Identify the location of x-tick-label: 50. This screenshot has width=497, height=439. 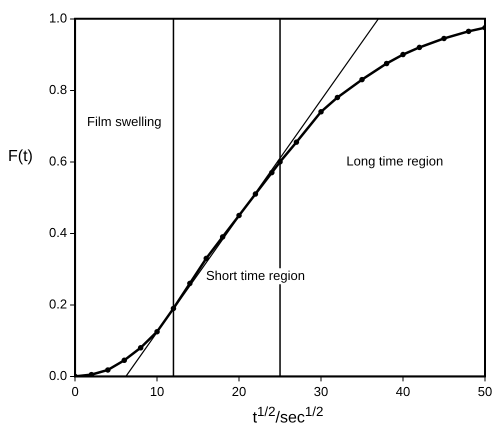
(485, 391).